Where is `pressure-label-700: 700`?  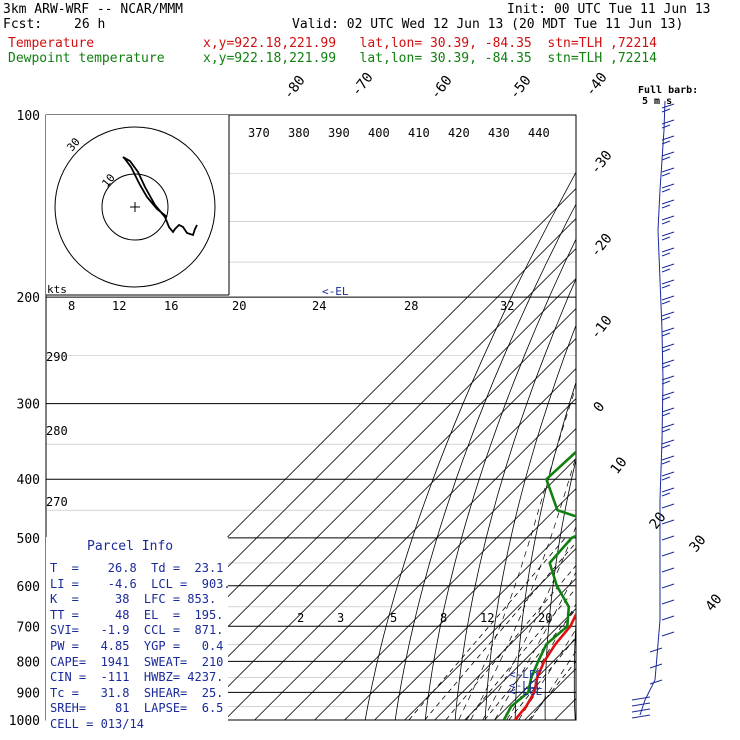 pressure-label-700: 700 is located at coordinates (28, 627).